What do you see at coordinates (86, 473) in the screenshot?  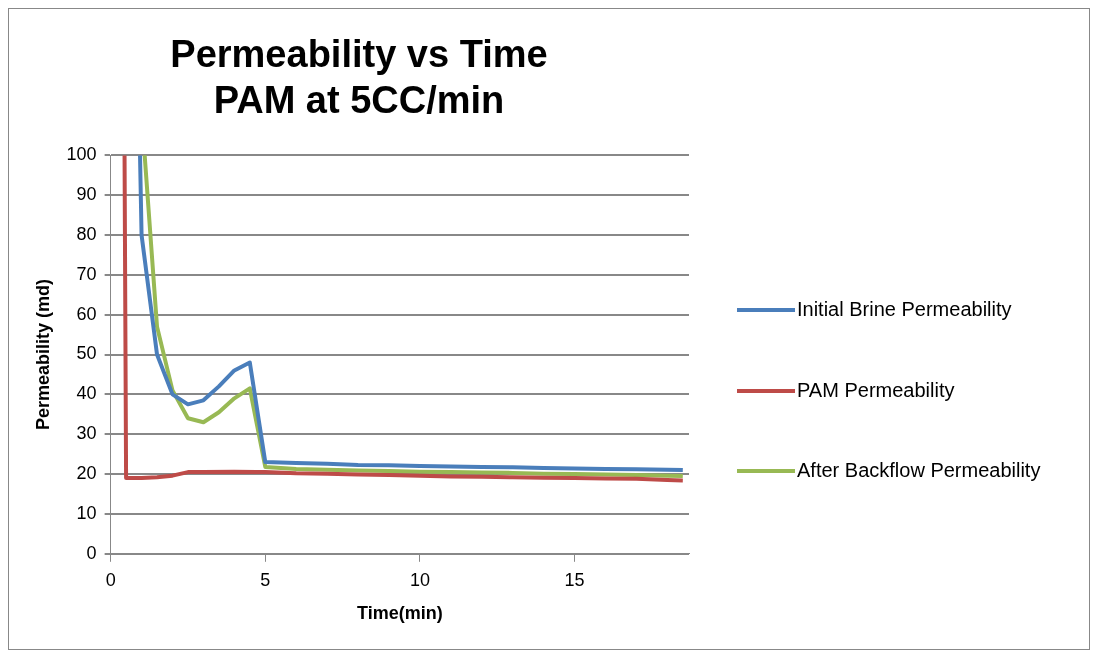 I see `y-tick-label: 20` at bounding box center [86, 473].